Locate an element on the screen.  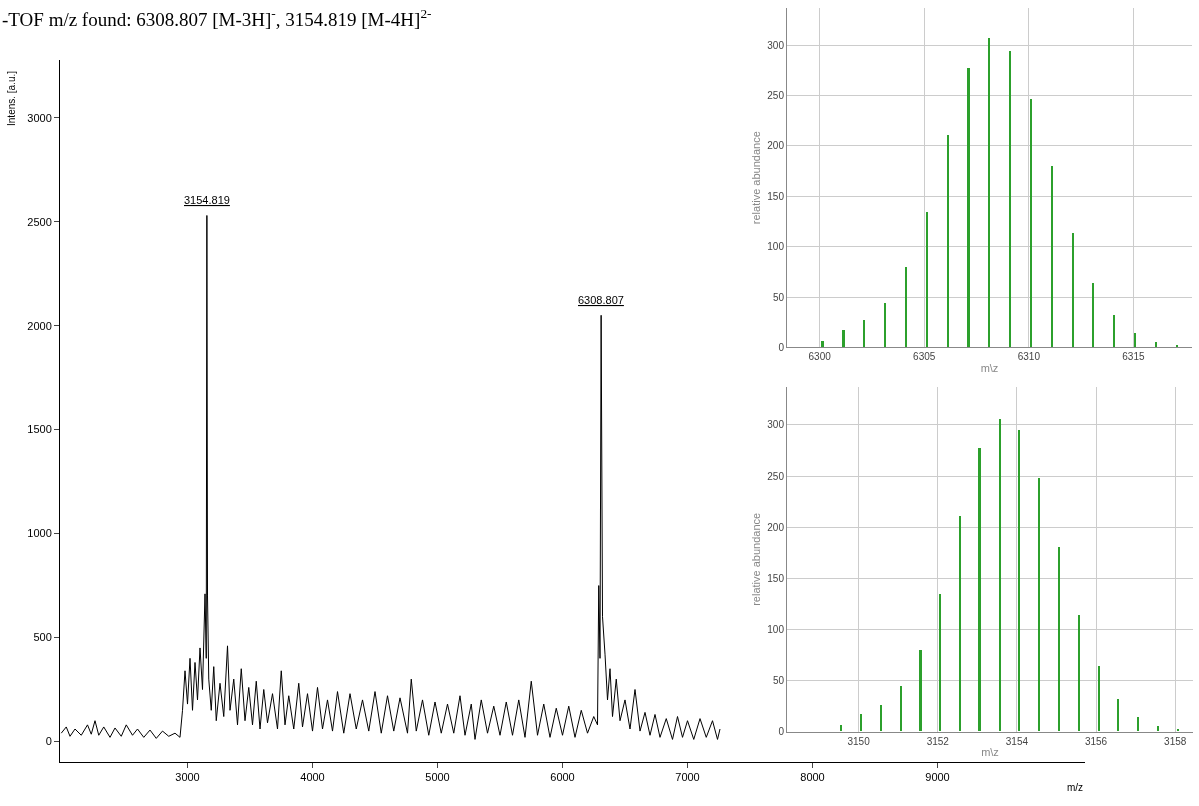
annotation: 3154.819 is located at coordinates (207, 200).